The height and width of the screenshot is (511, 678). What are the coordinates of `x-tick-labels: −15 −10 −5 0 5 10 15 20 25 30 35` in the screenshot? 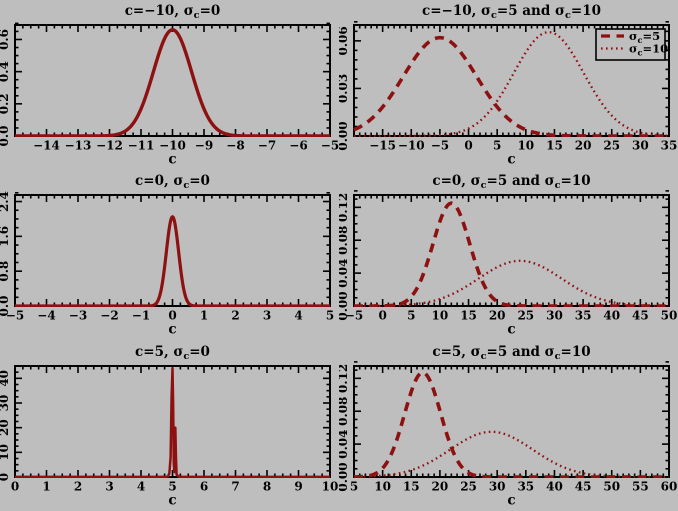 It's located at (523, 146).